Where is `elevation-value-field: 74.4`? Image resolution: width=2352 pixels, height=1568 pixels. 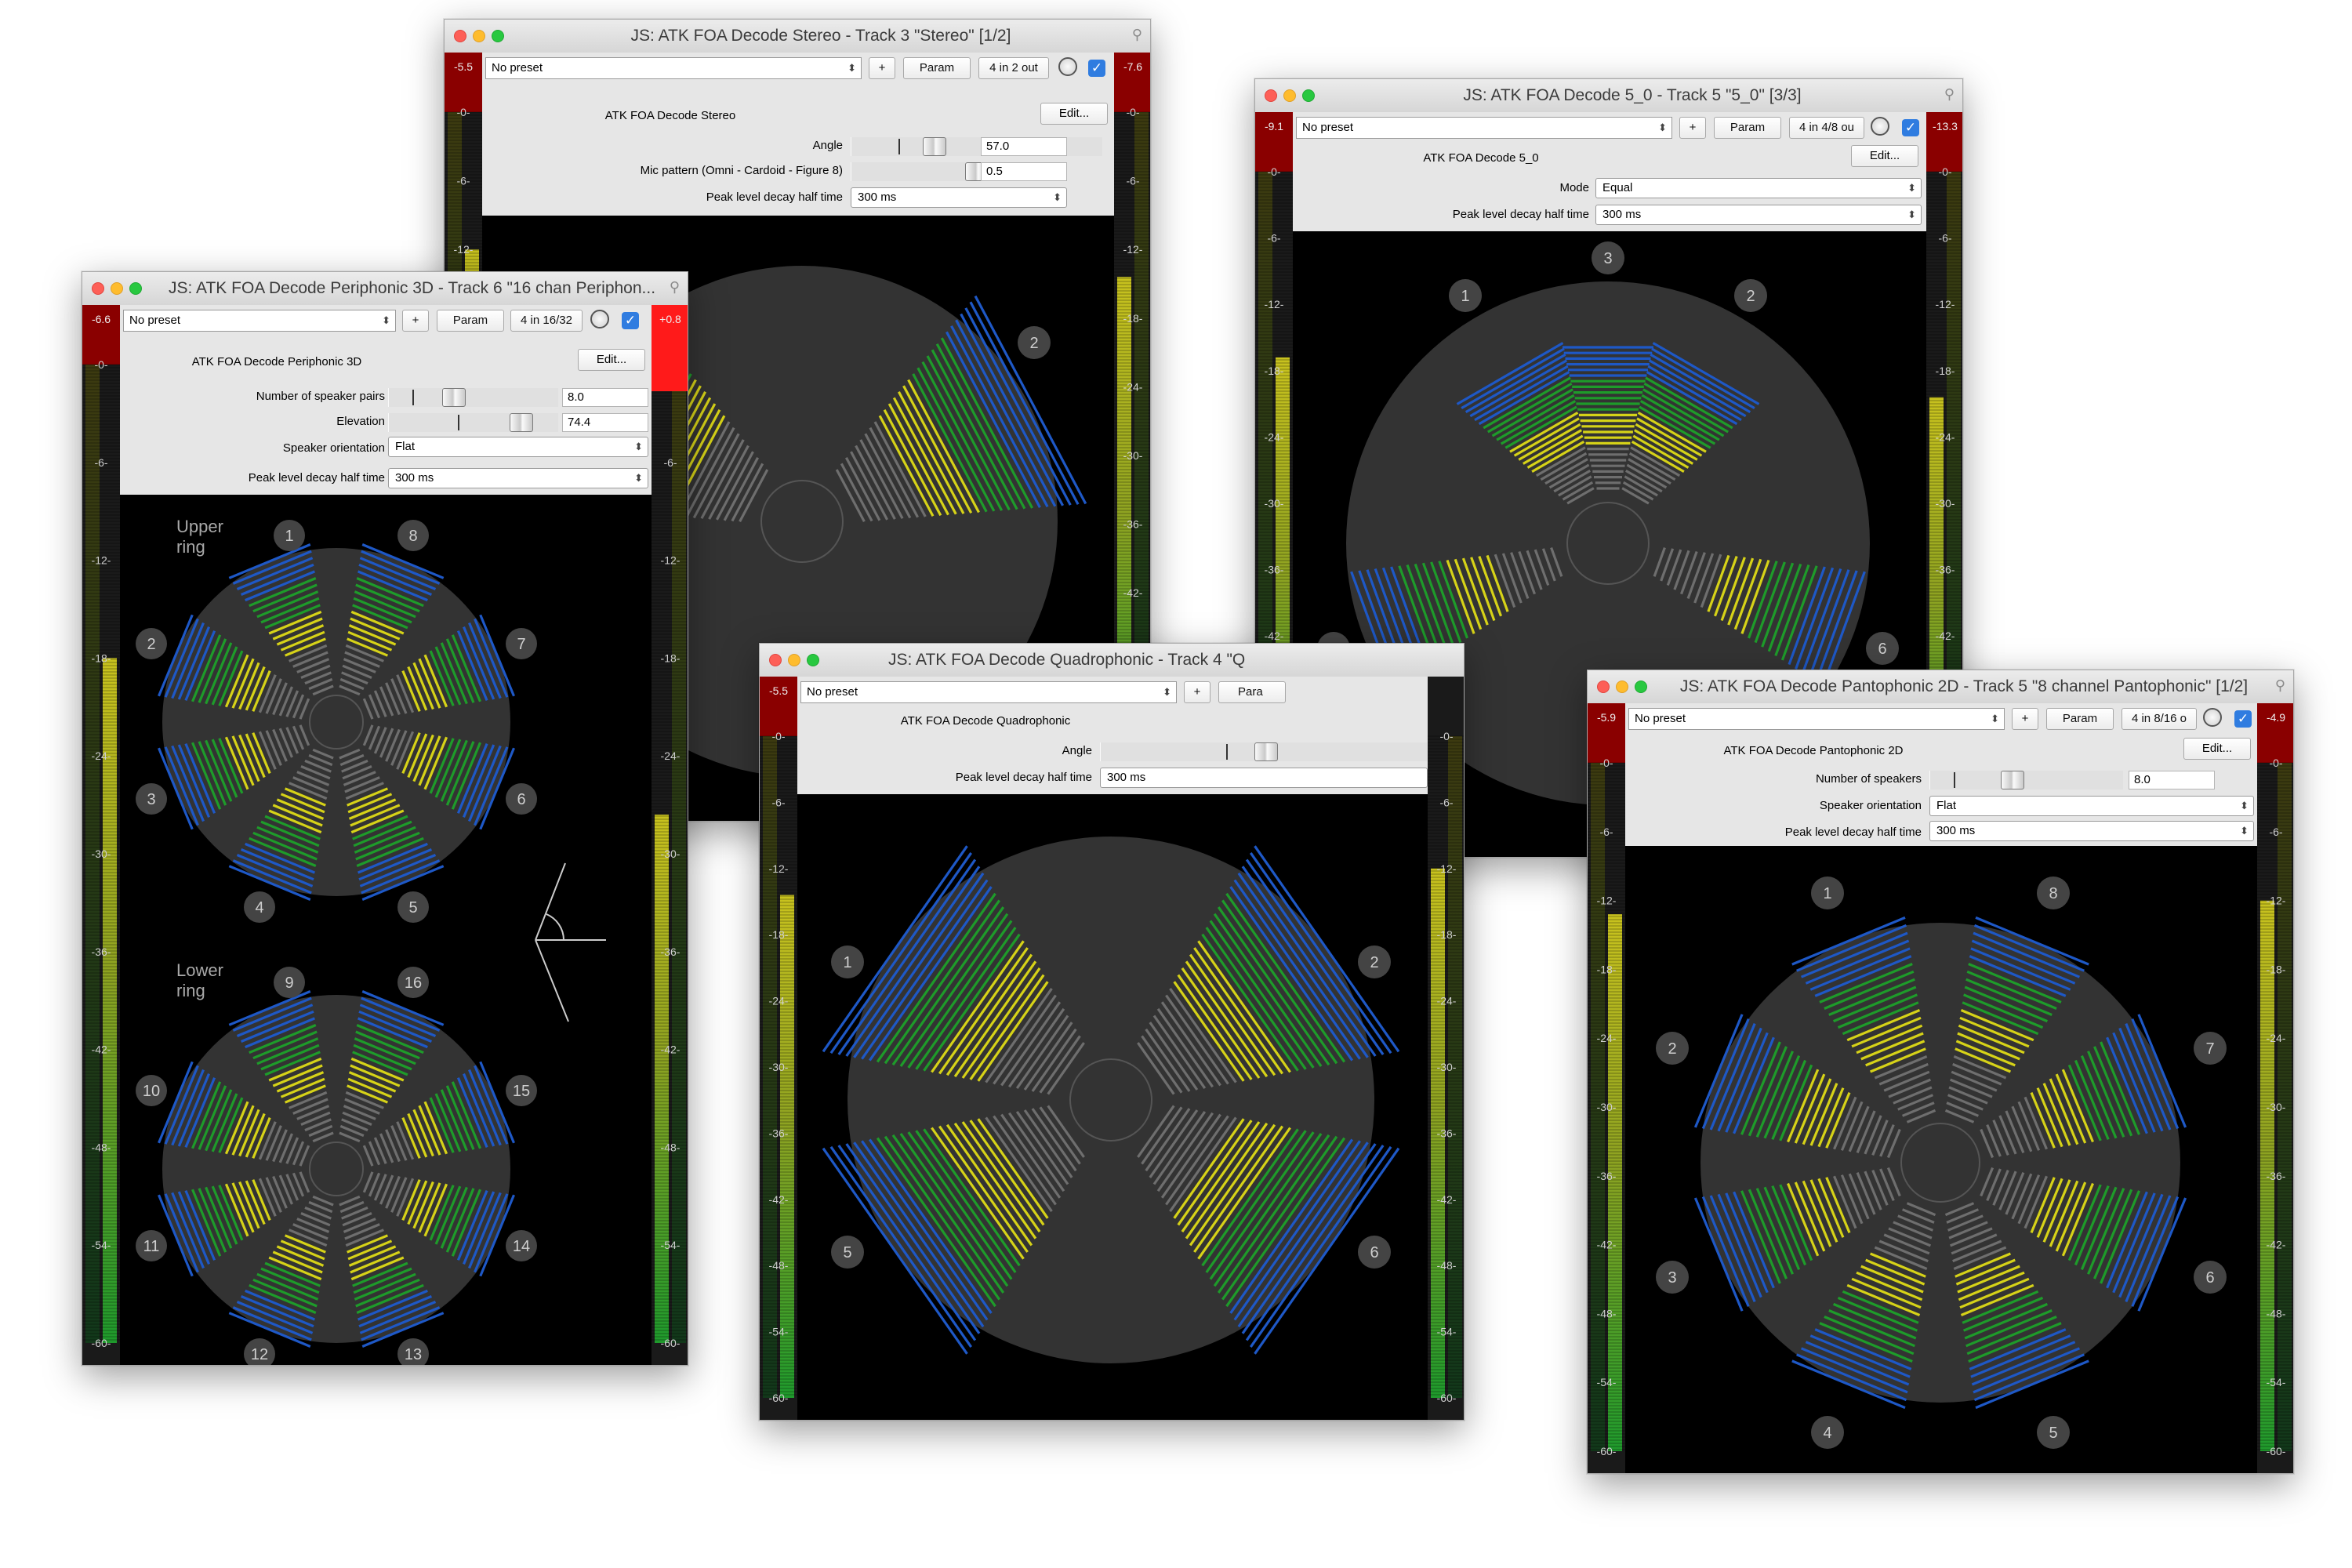 elevation-value-field: 74.4 is located at coordinates (605, 422).